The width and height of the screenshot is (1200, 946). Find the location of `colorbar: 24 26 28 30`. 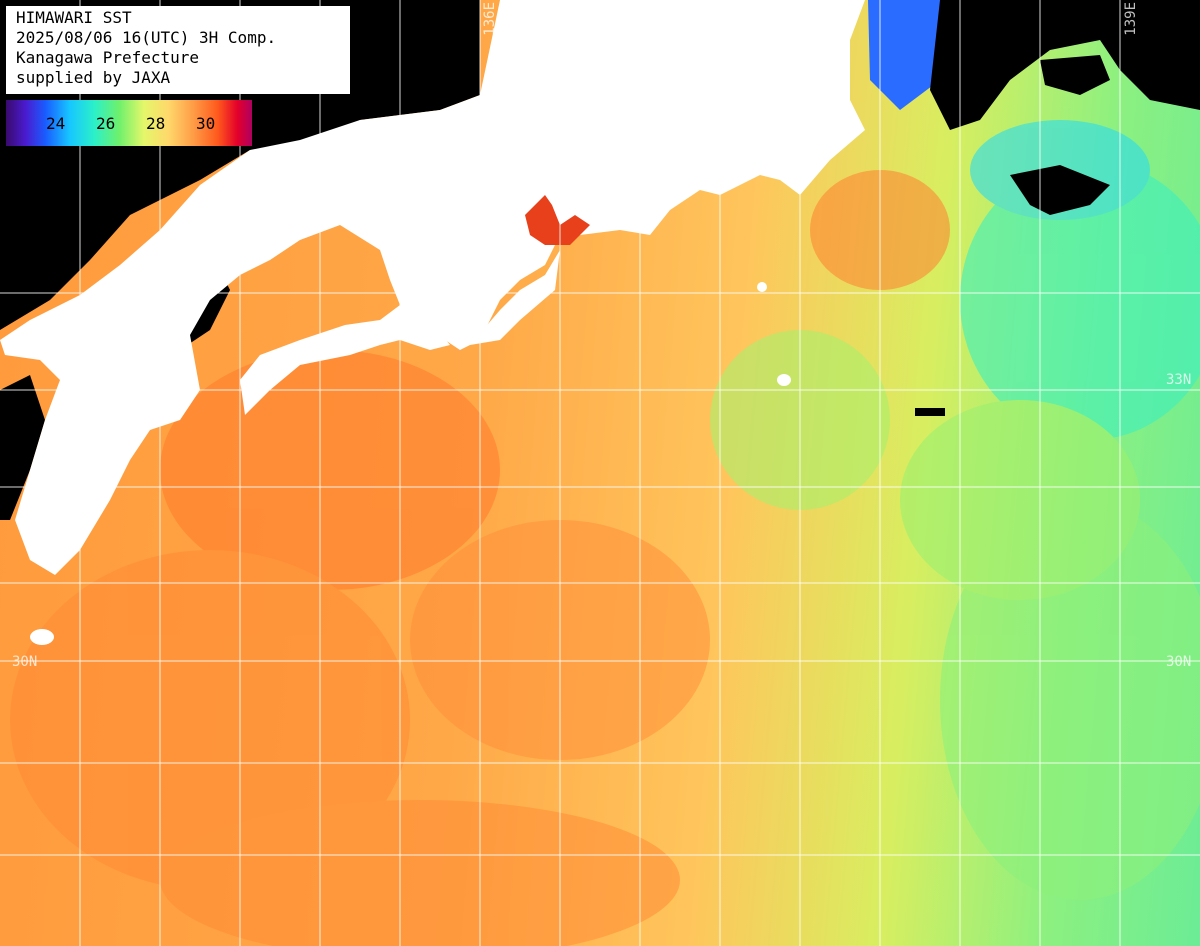

colorbar: 24 26 28 30 is located at coordinates (129, 123).